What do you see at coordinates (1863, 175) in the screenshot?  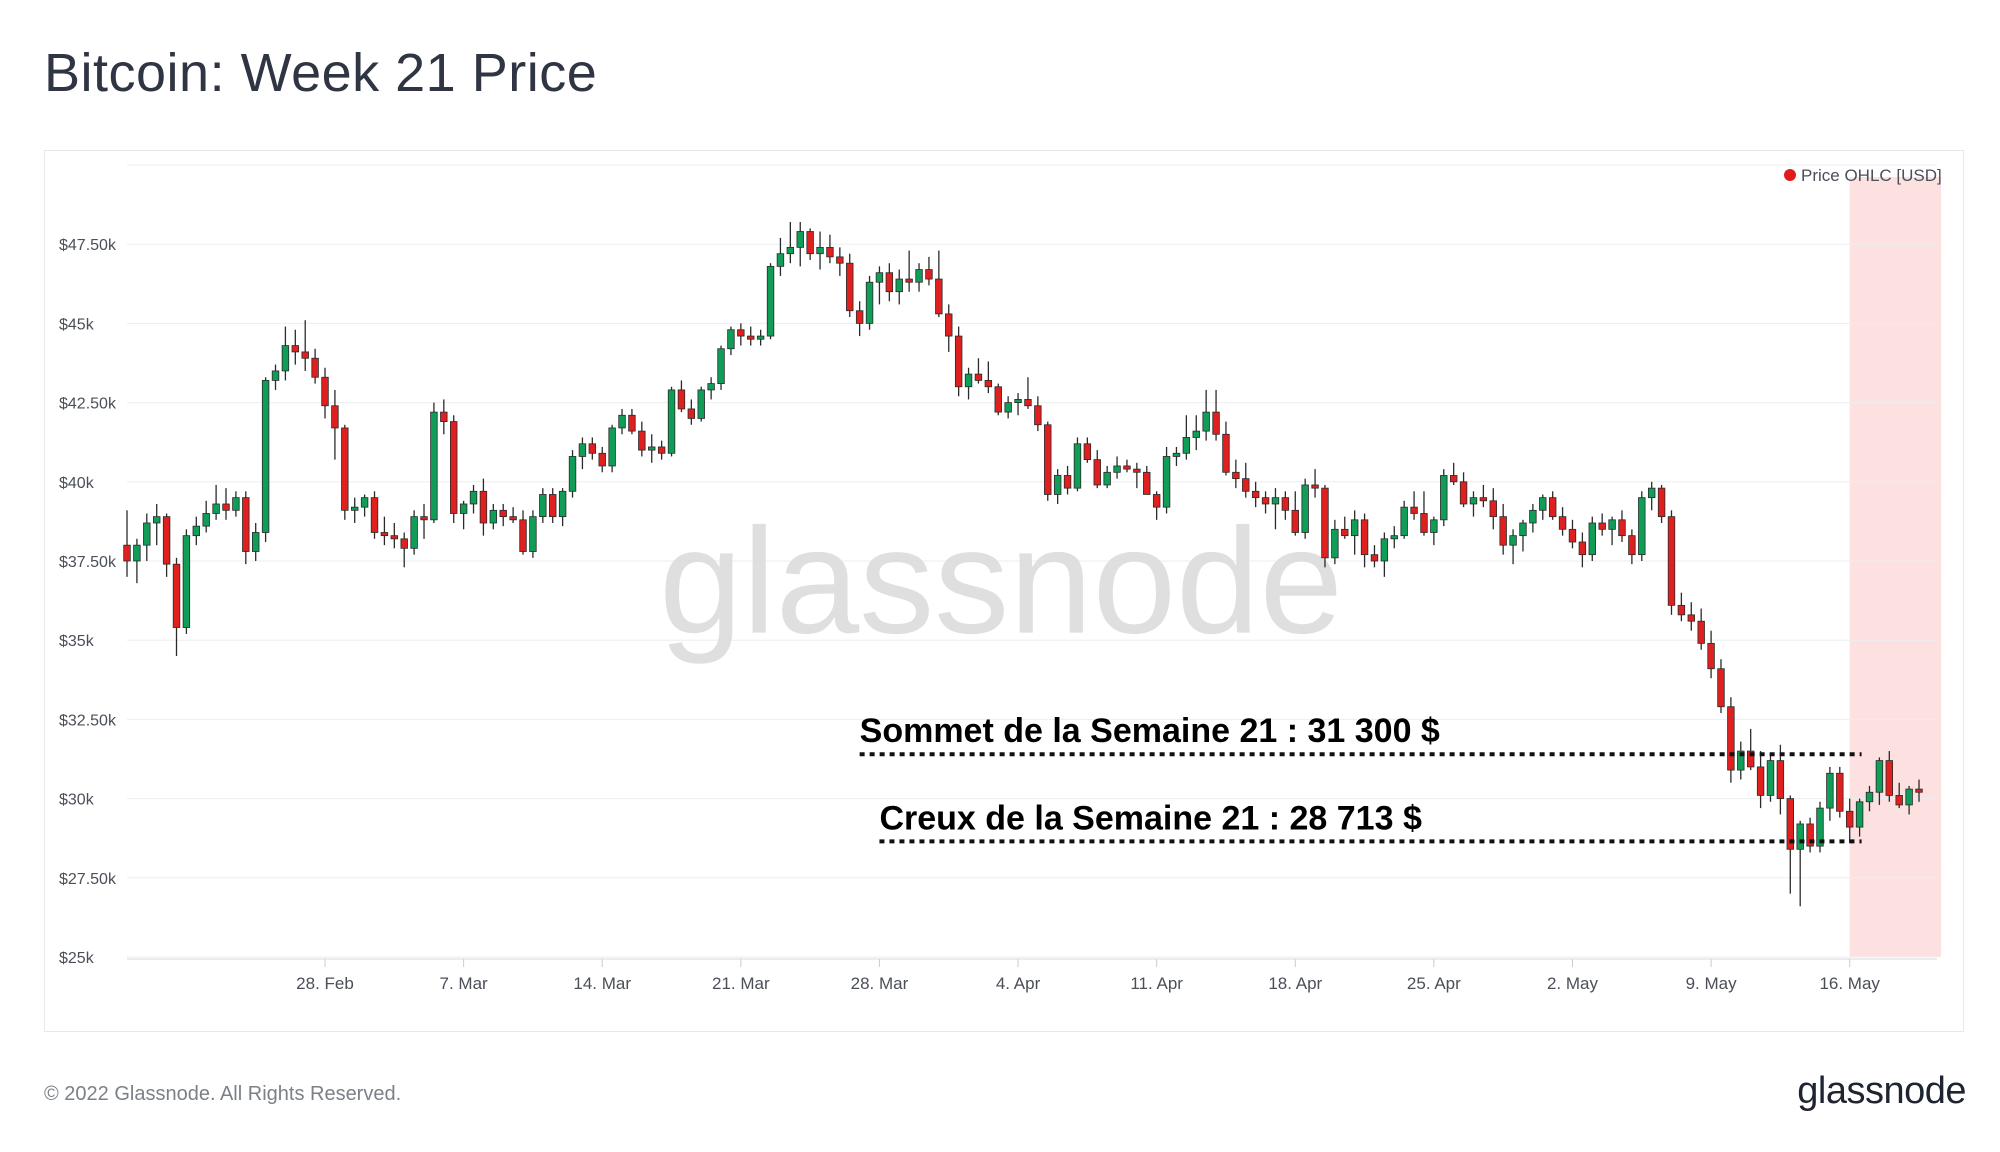 I see `legend: Price OHLC [USD]` at bounding box center [1863, 175].